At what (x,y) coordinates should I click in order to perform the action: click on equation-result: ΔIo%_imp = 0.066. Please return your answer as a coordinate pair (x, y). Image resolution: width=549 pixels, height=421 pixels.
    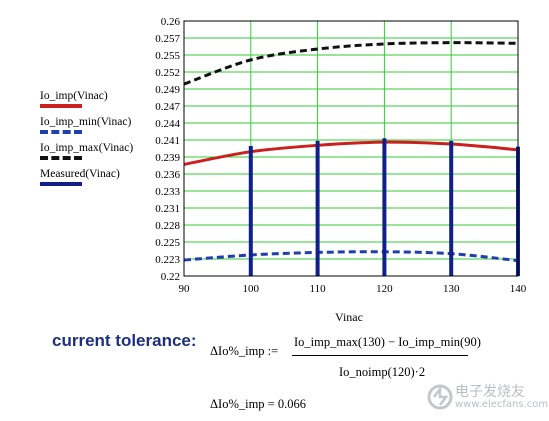
    Looking at the image, I should click on (258, 404).